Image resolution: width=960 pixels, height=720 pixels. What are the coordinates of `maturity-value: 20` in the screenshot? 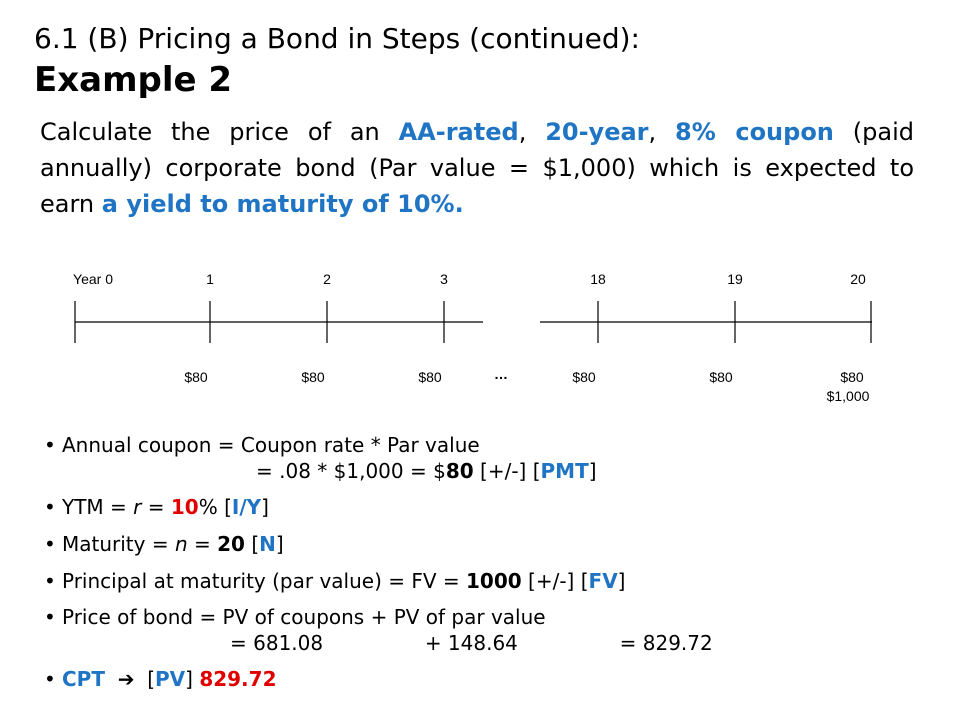 It's located at (231, 544).